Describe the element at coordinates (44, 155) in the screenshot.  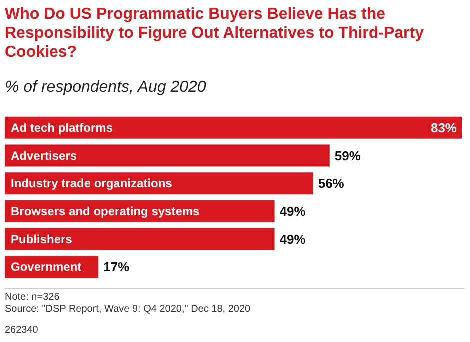
I see `y-tick-label: Advertisers` at that location.